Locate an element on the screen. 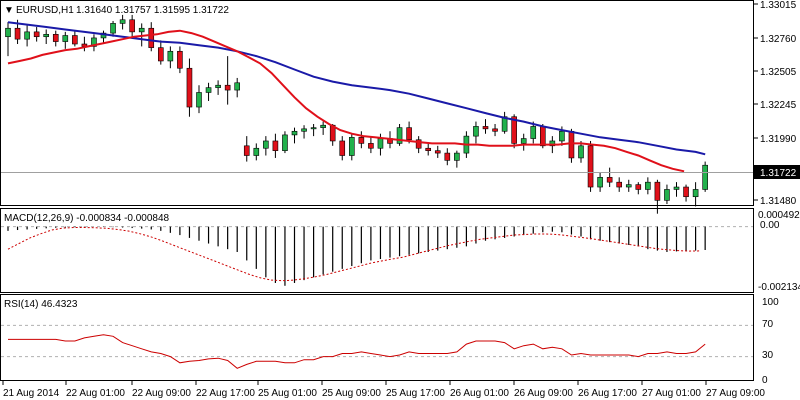 The width and height of the screenshot is (800, 400). price-tick: 1.32245 is located at coordinates (778, 105).